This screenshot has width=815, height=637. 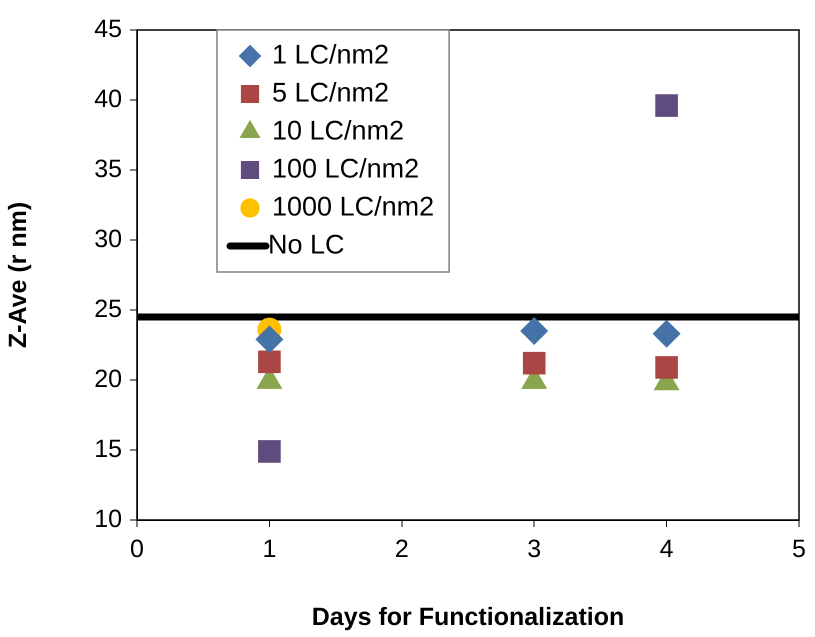 I want to click on legend-label: 5 LC/nm2, so click(x=331, y=92).